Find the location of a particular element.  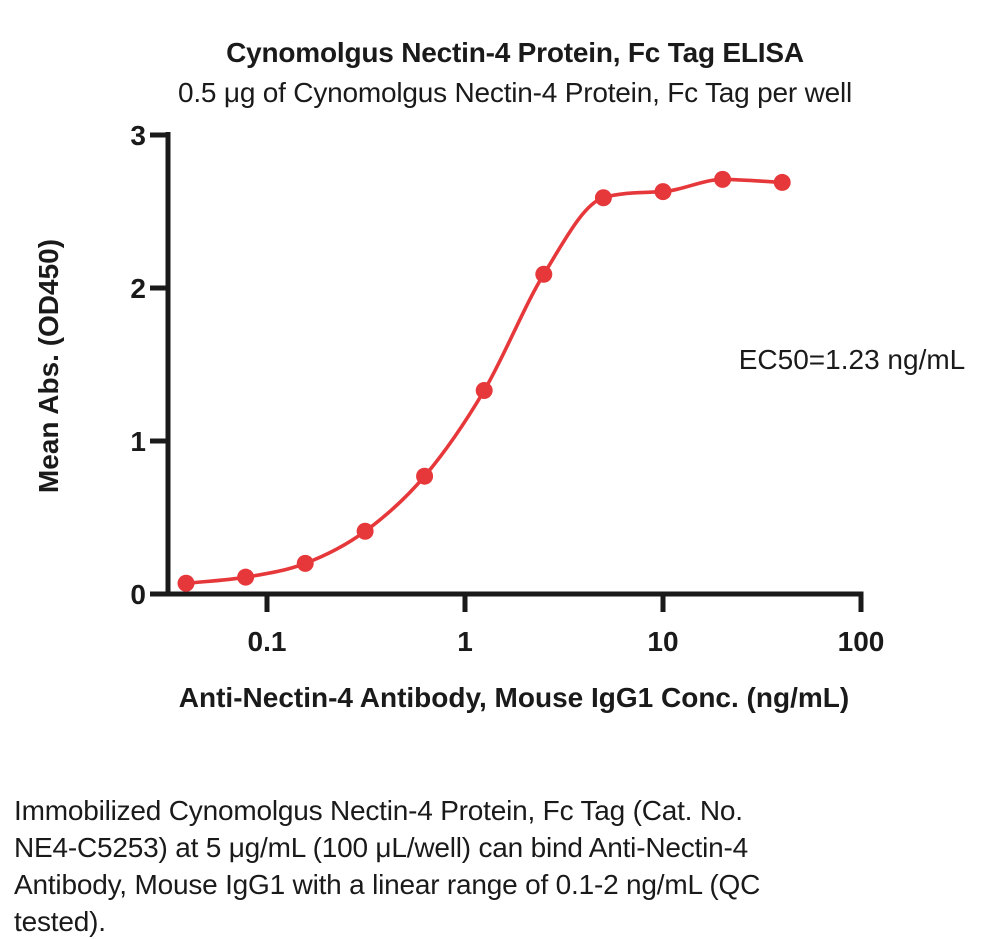

x-tick-label: 100 is located at coordinates (861, 641).